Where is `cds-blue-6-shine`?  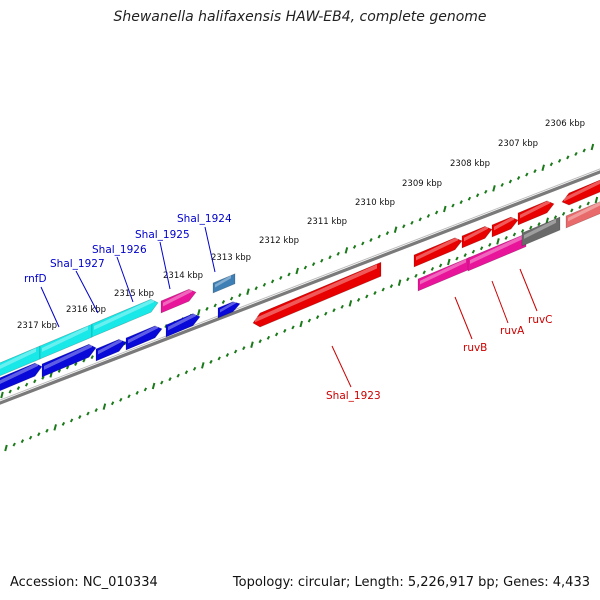
cds-blue-6-shine is located at coordinates (228, 306).